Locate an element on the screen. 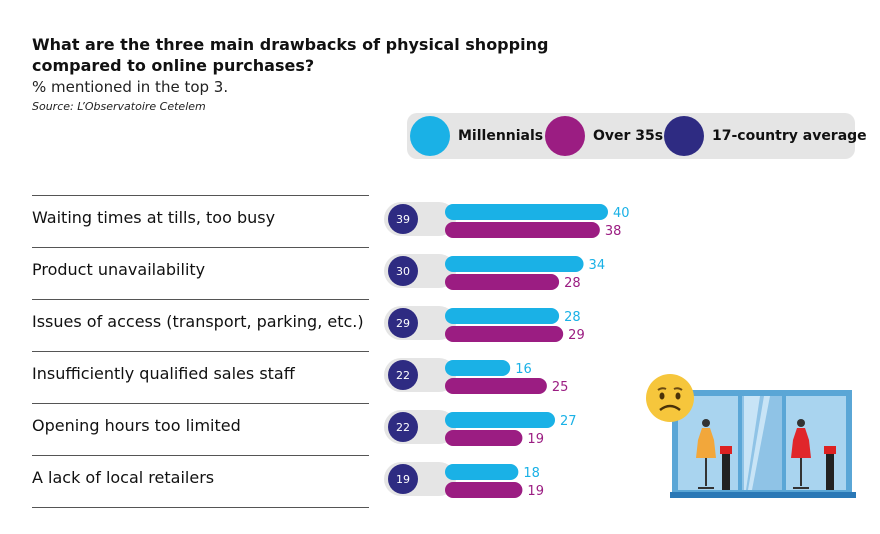 This screenshot has width=880, height=534. value-label-millennials: 28 is located at coordinates (572, 317).